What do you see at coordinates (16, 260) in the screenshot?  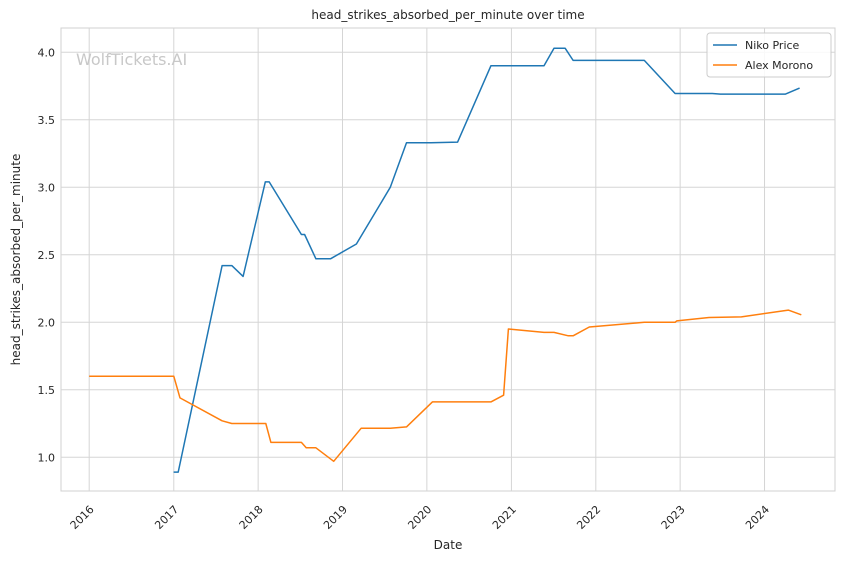 I see `y-axis-label: head_strikes_absorbed_per_minute` at bounding box center [16, 260].